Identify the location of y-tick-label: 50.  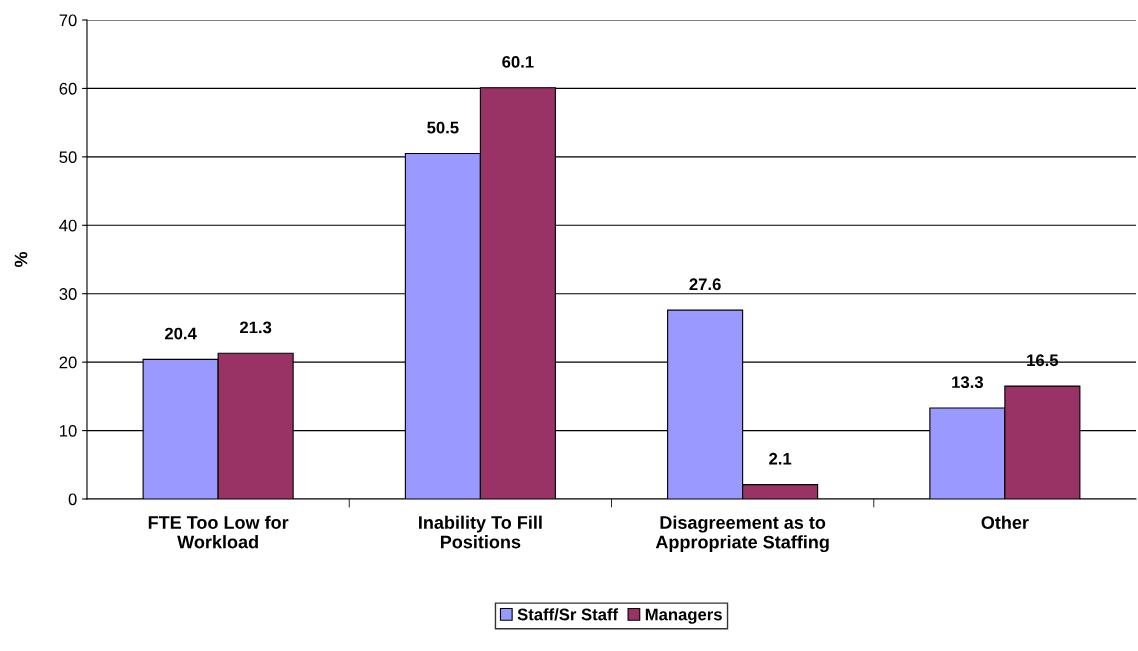
(68, 157).